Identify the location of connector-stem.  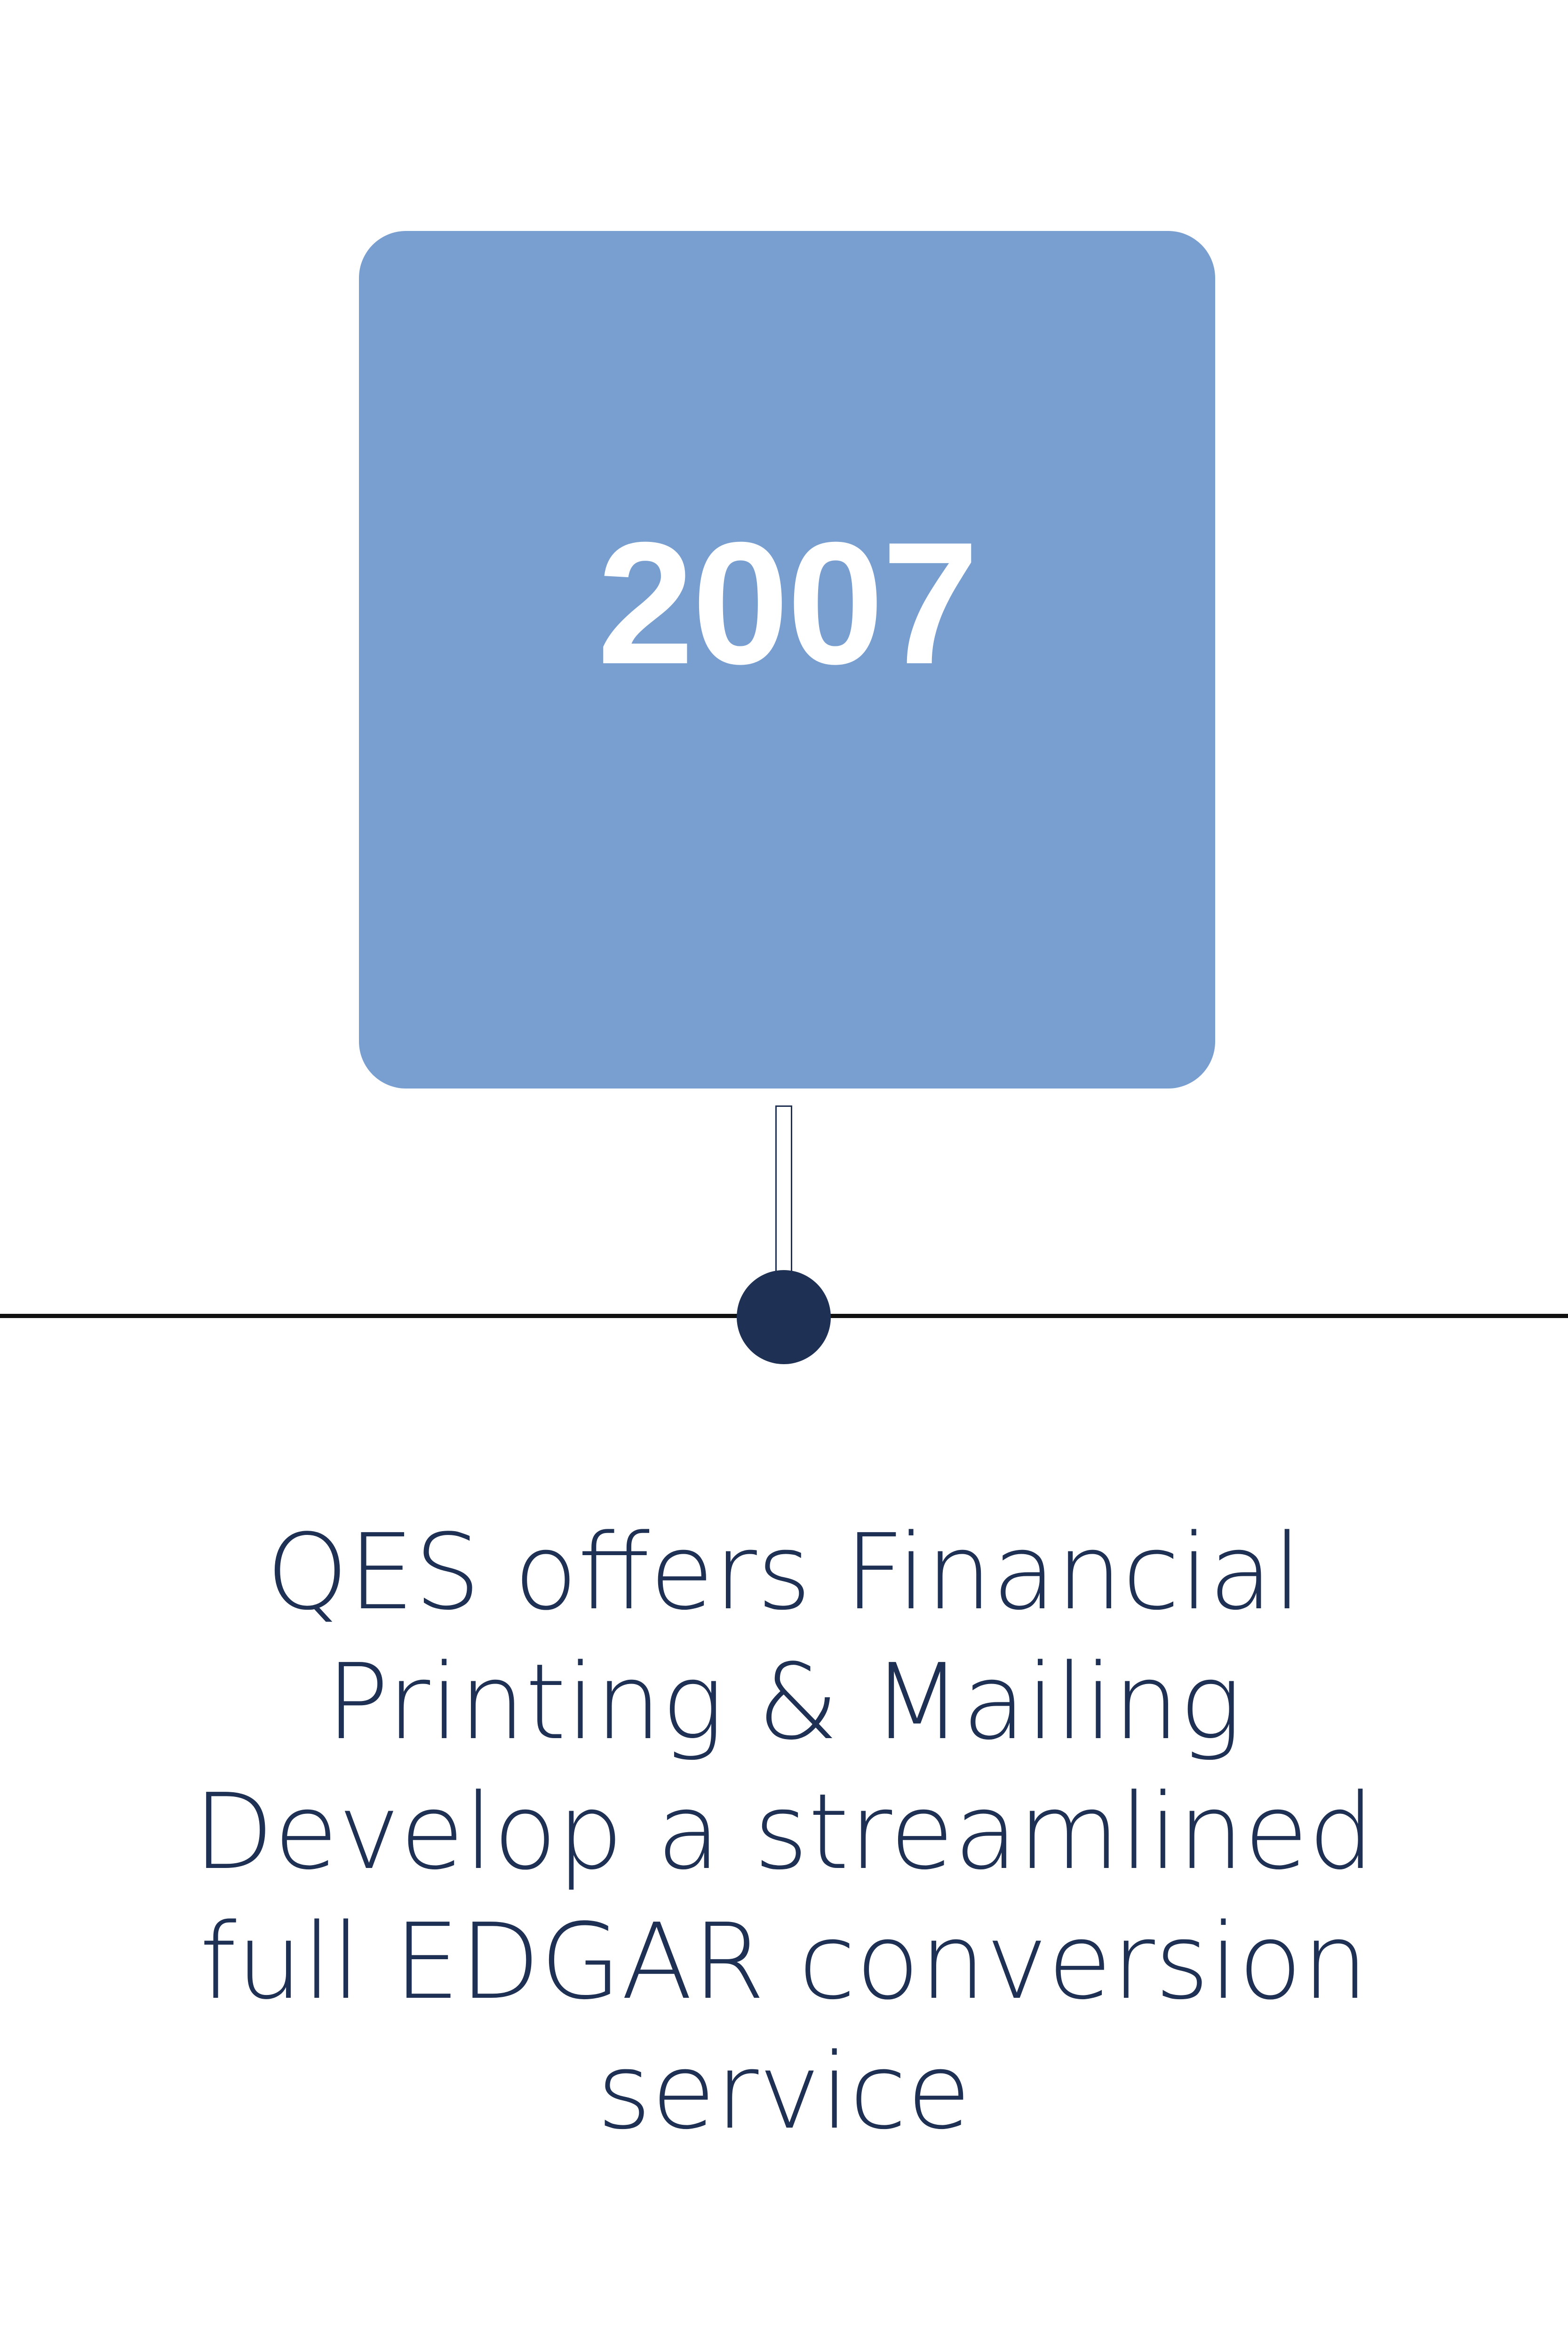
(783, 1189).